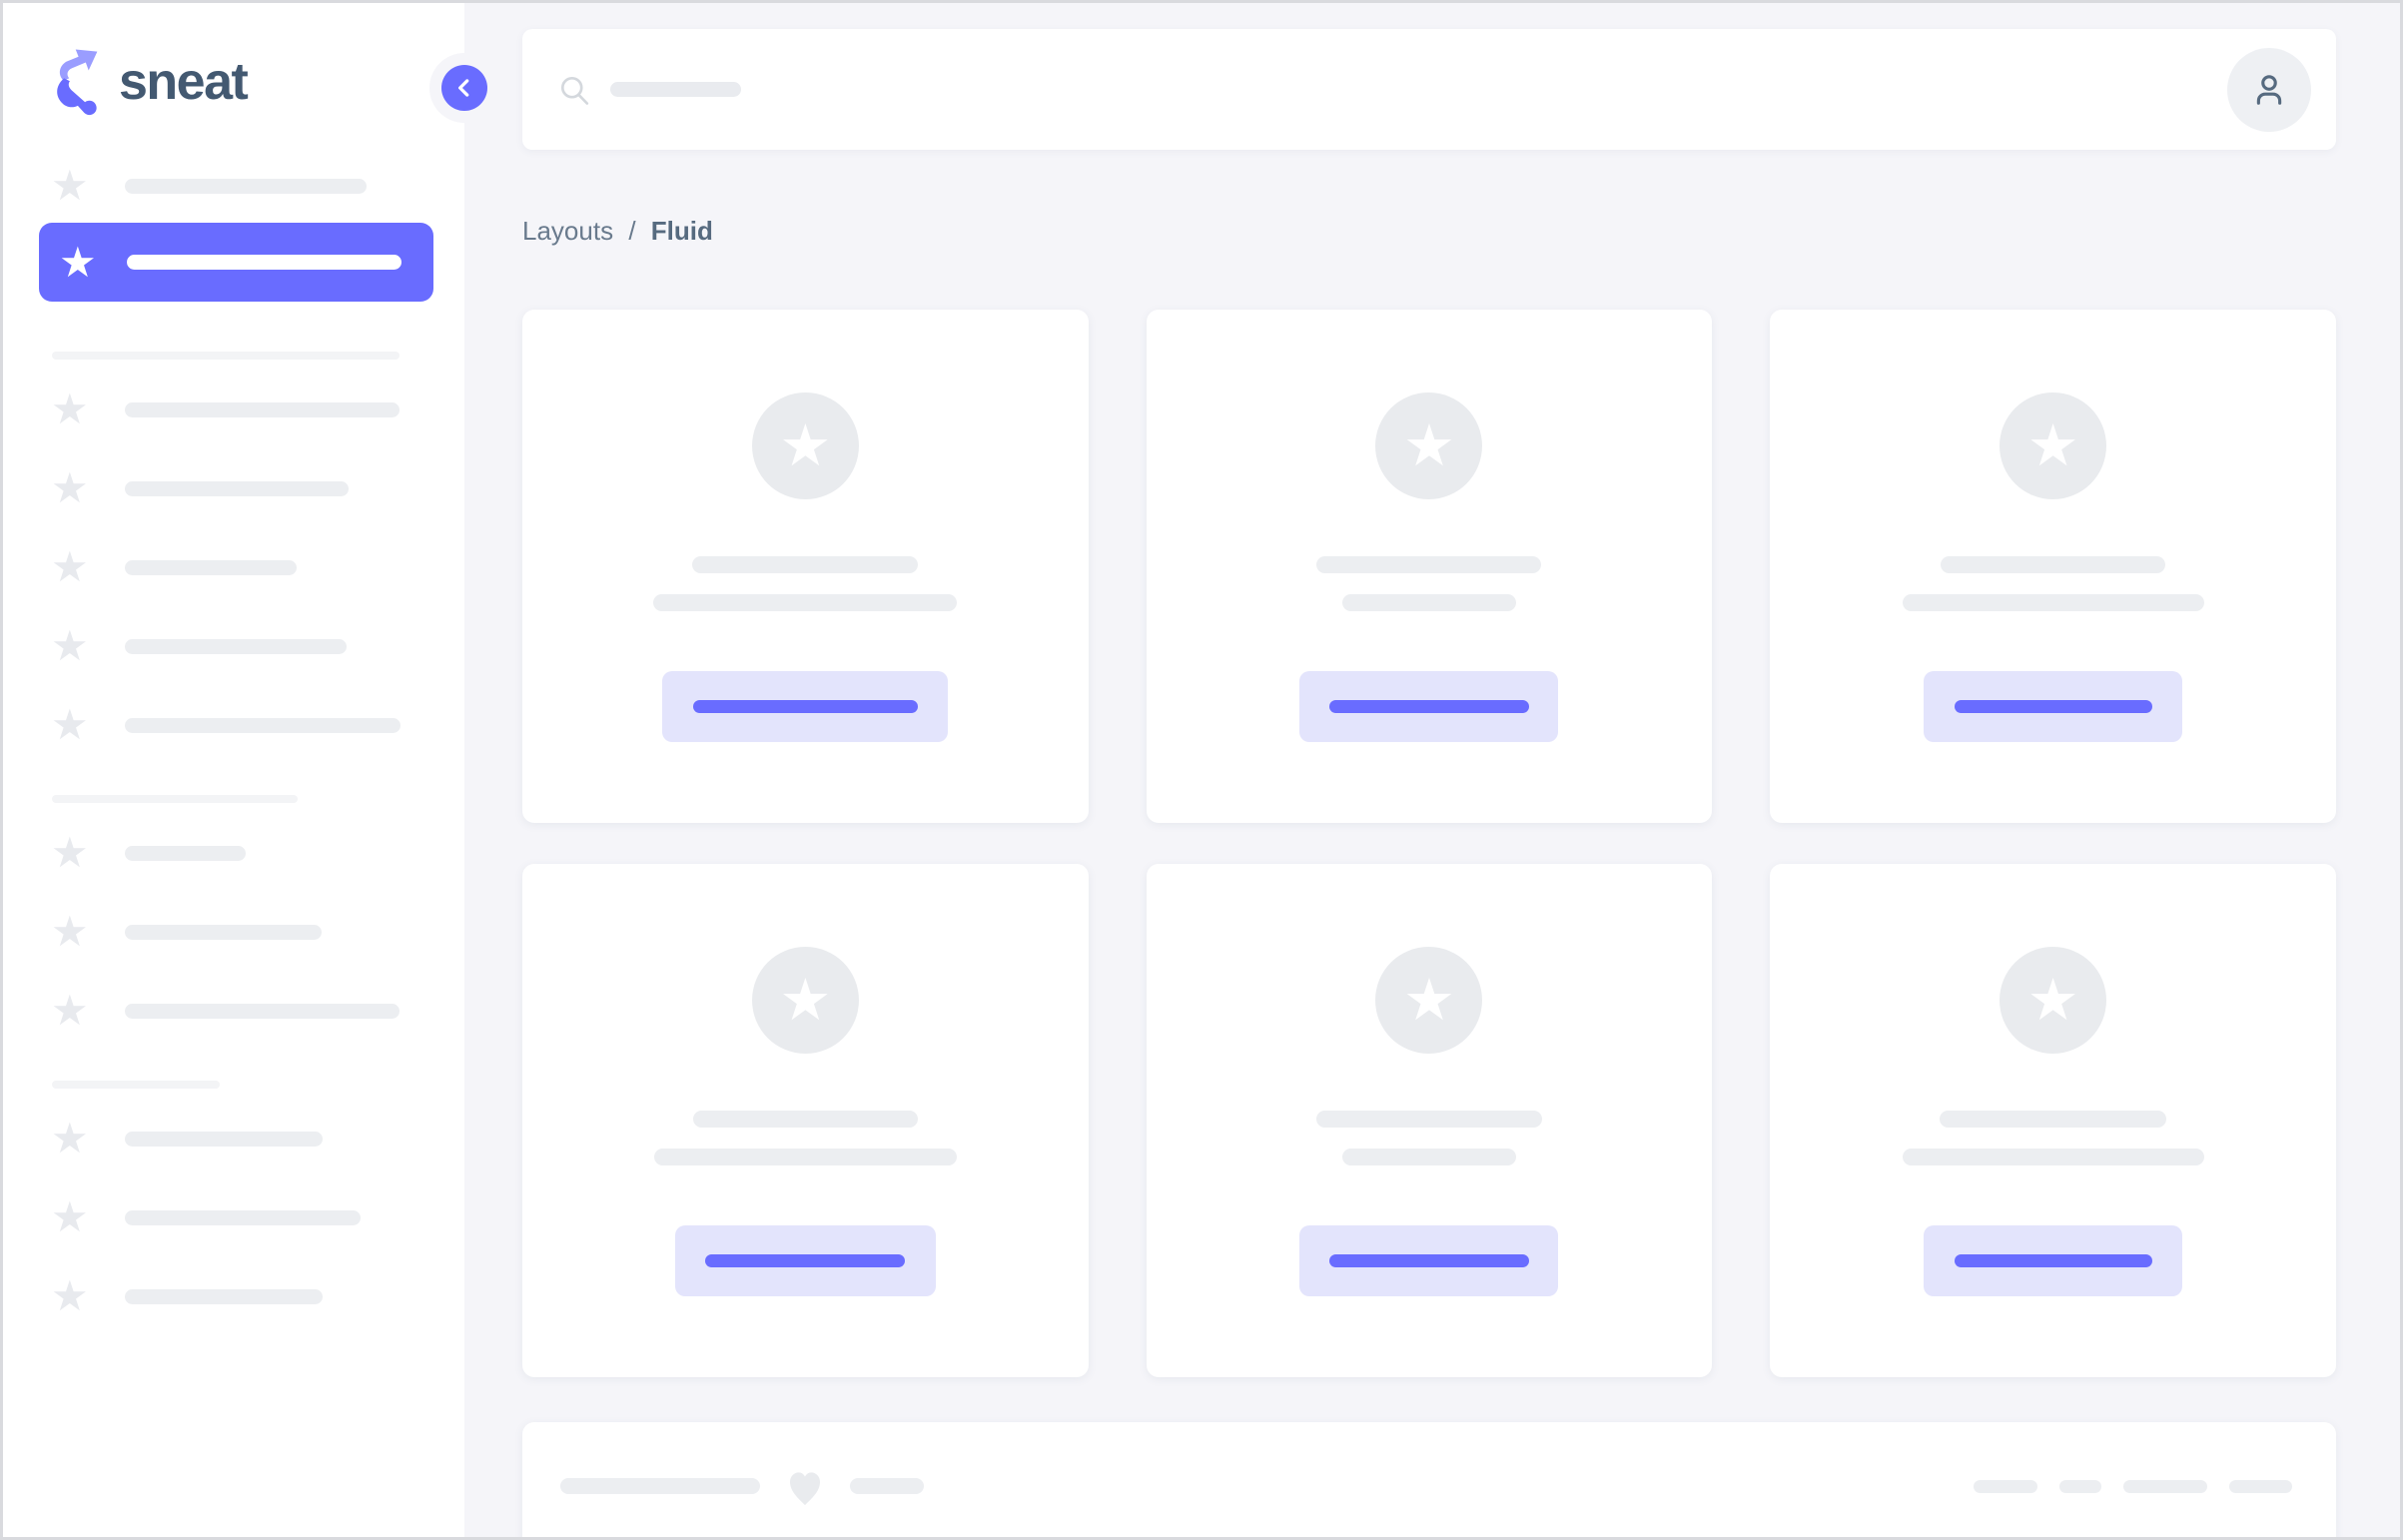  I want to click on sidebar-section: ★ ★, so click(233, 232).